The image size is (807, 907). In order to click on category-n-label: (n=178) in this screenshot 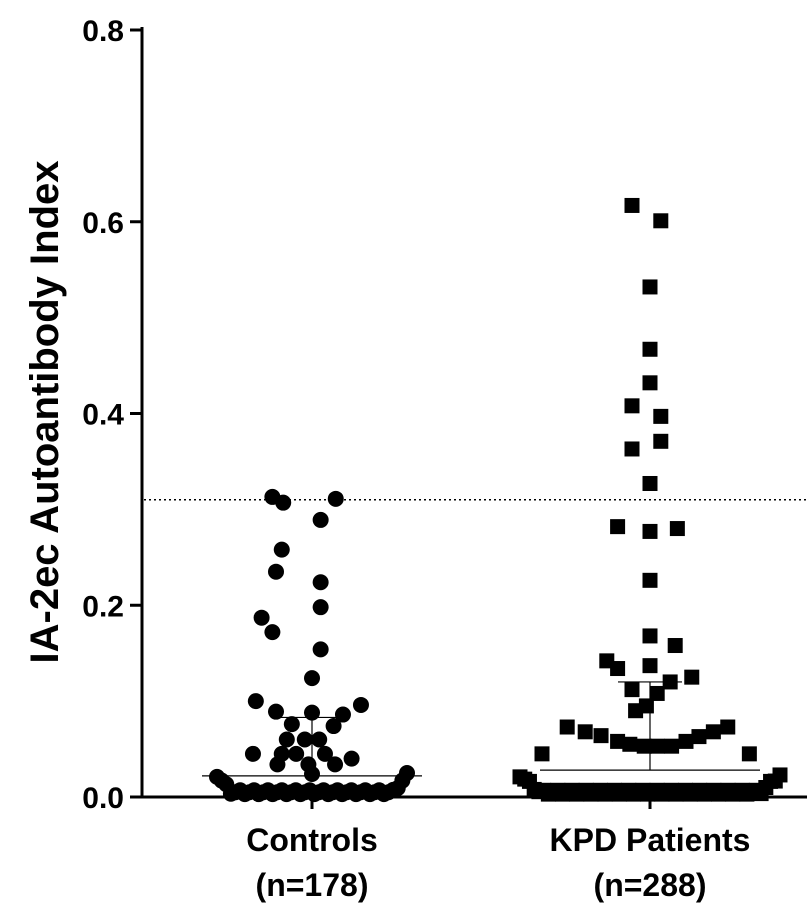, I will do `click(312, 885)`.